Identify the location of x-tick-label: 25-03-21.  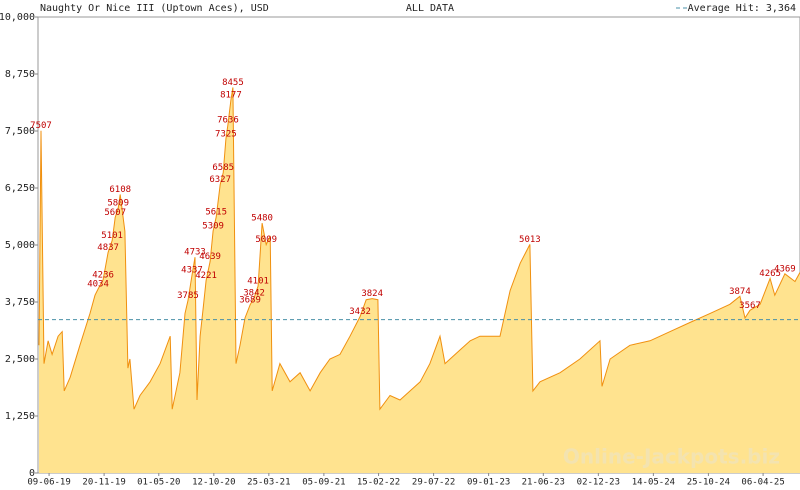
(268, 483).